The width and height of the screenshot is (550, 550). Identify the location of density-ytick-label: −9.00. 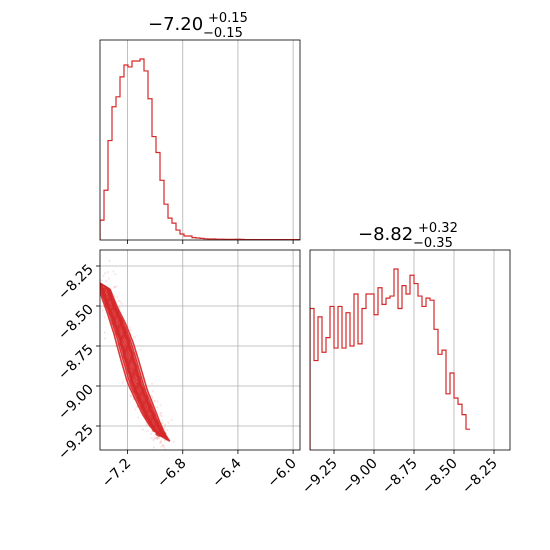
(76, 403).